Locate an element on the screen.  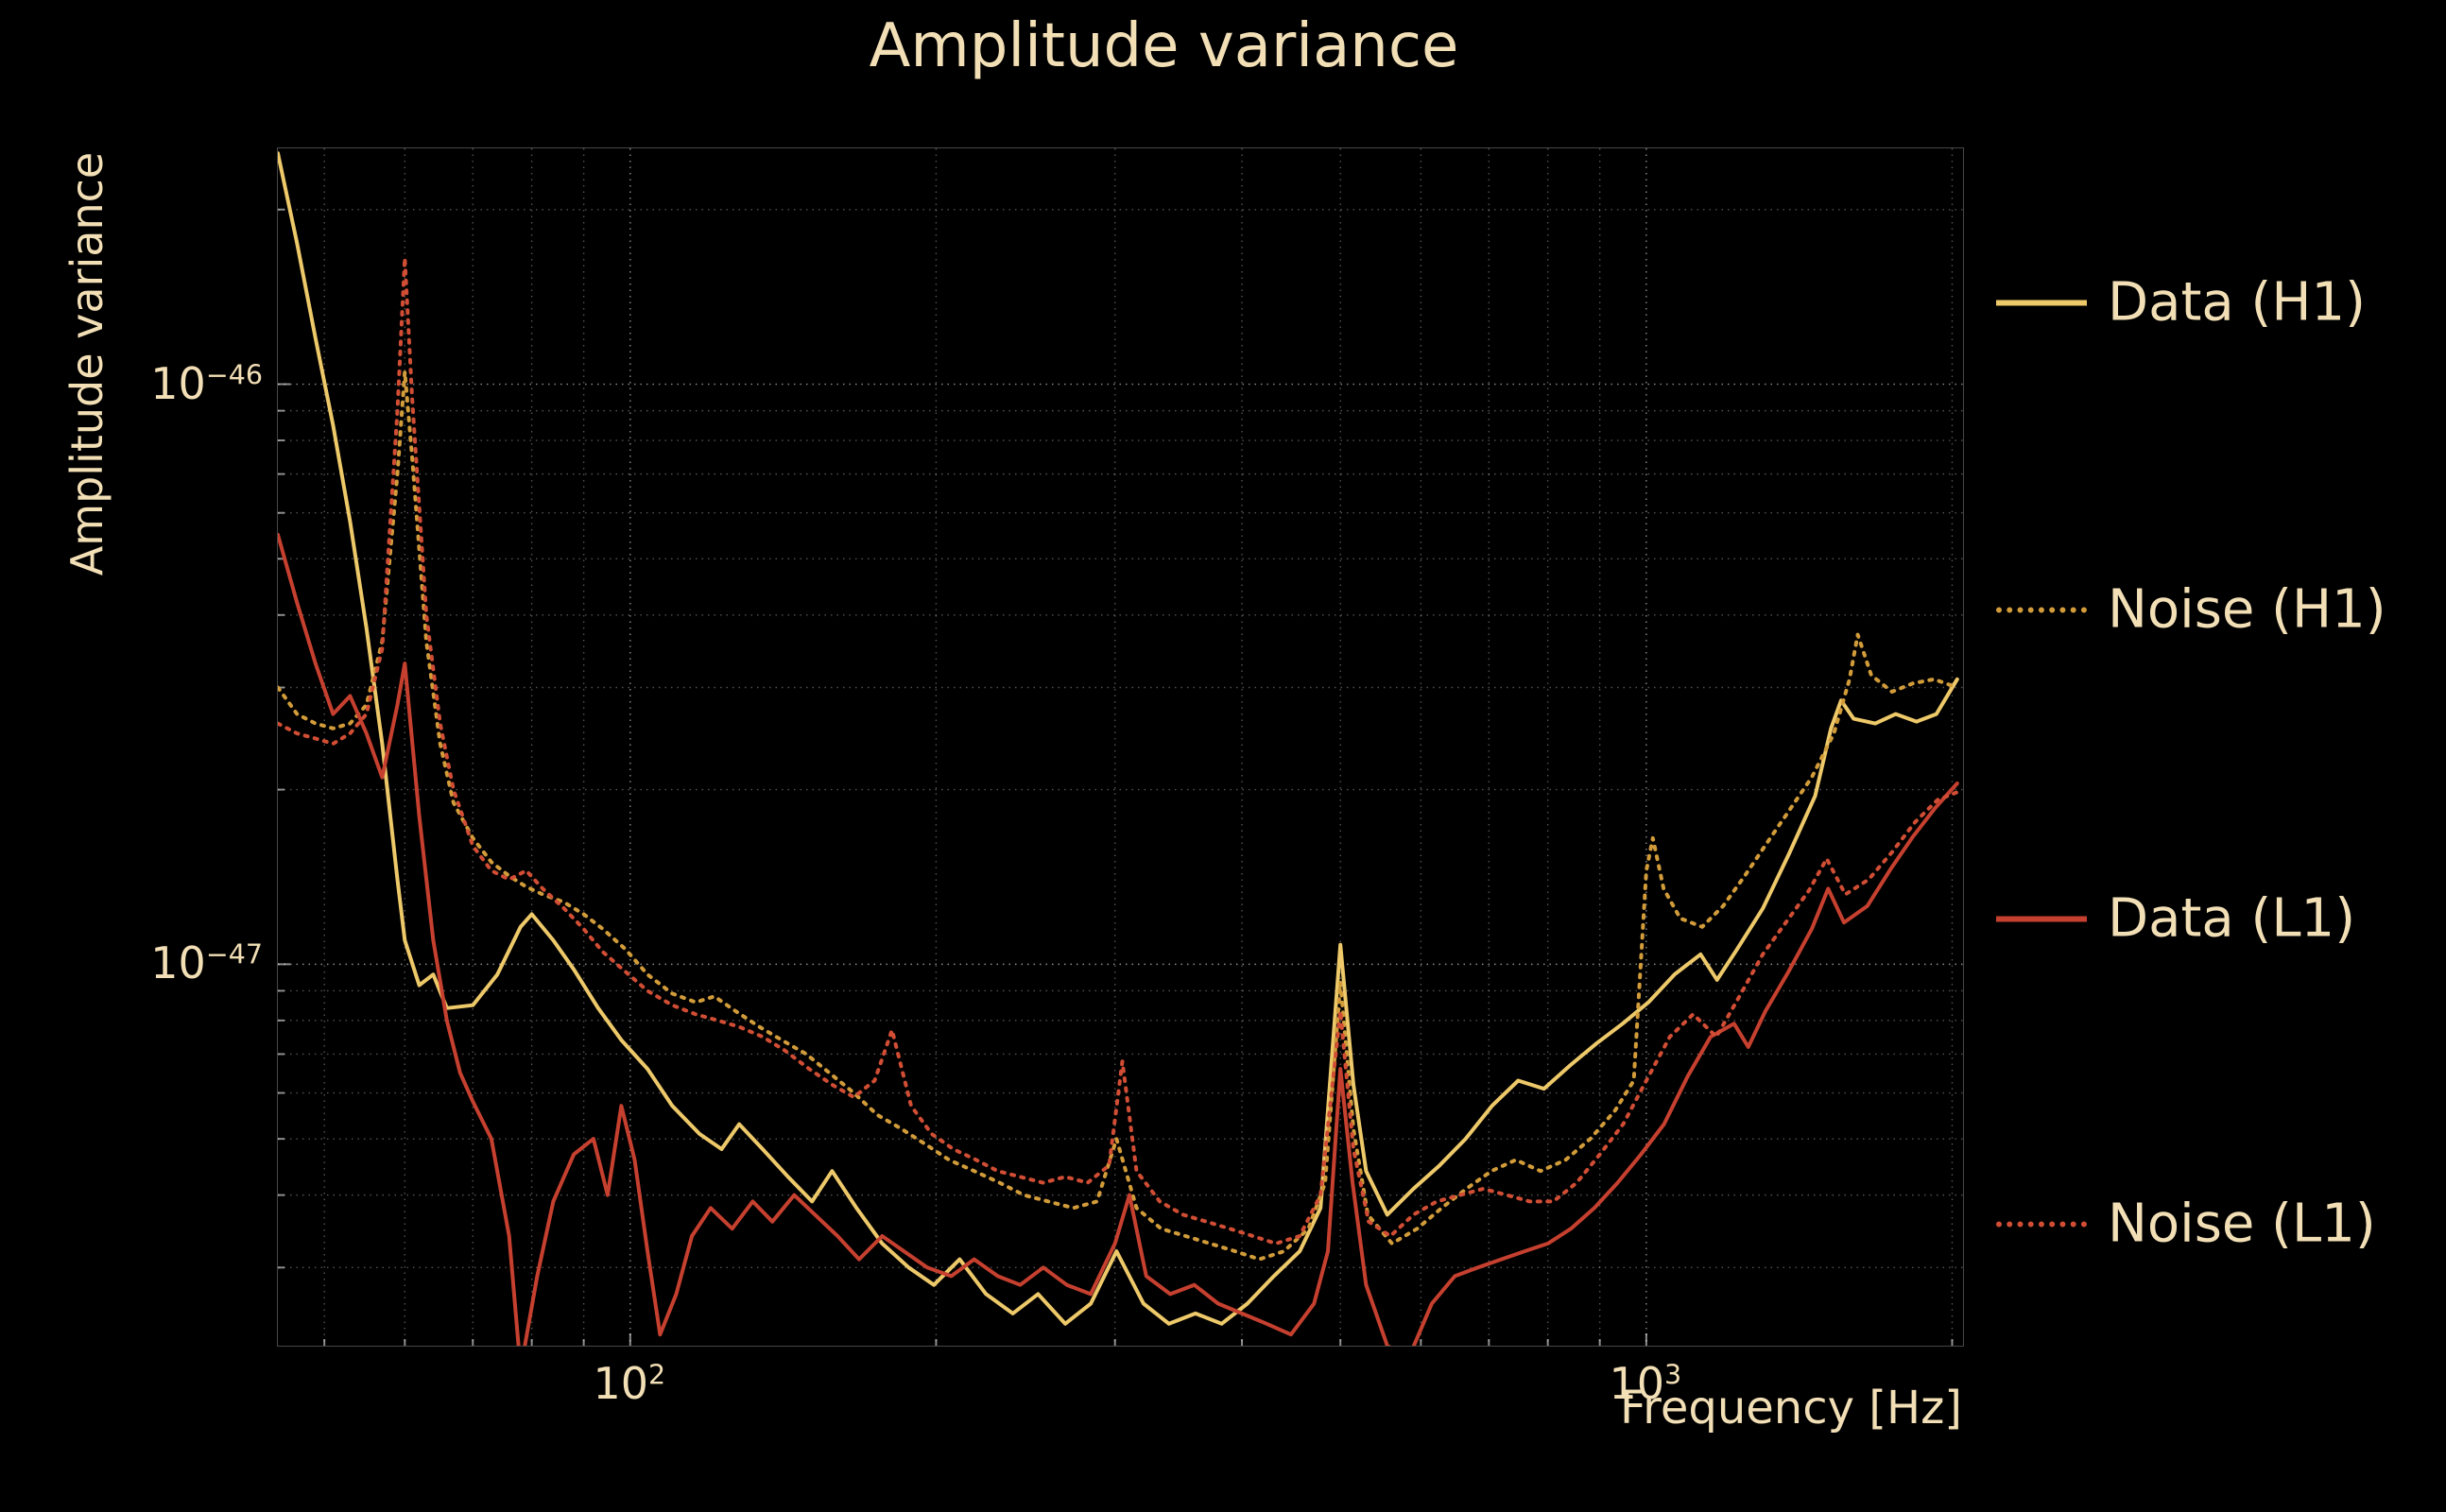
legend-label-data-l1: Data (L1) is located at coordinates (2232, 918).